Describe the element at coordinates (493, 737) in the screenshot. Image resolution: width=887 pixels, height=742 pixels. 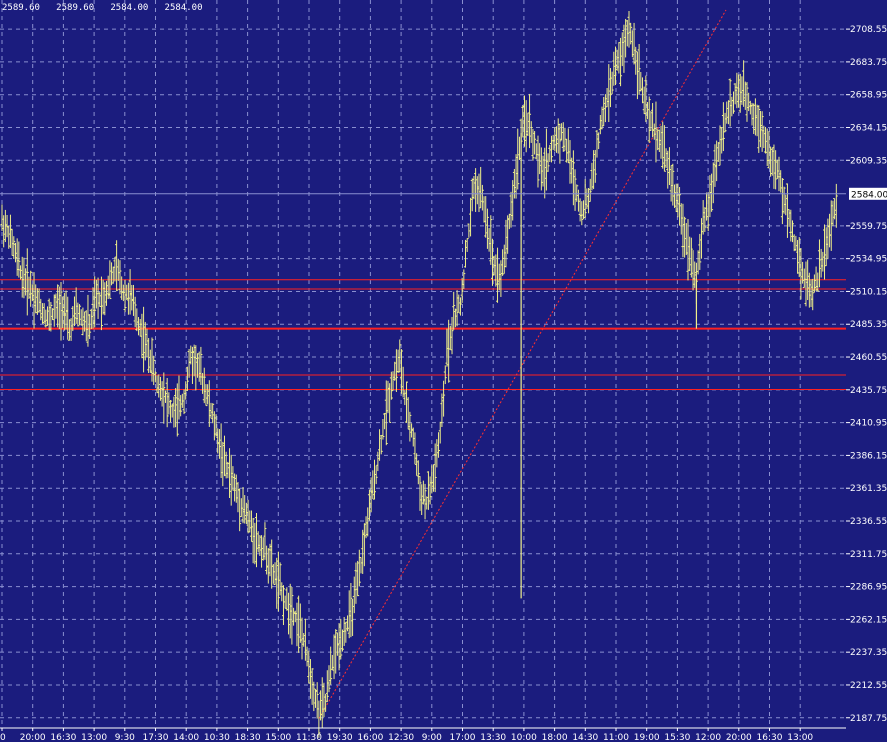
I see `x-tick-label: 13:30` at that location.